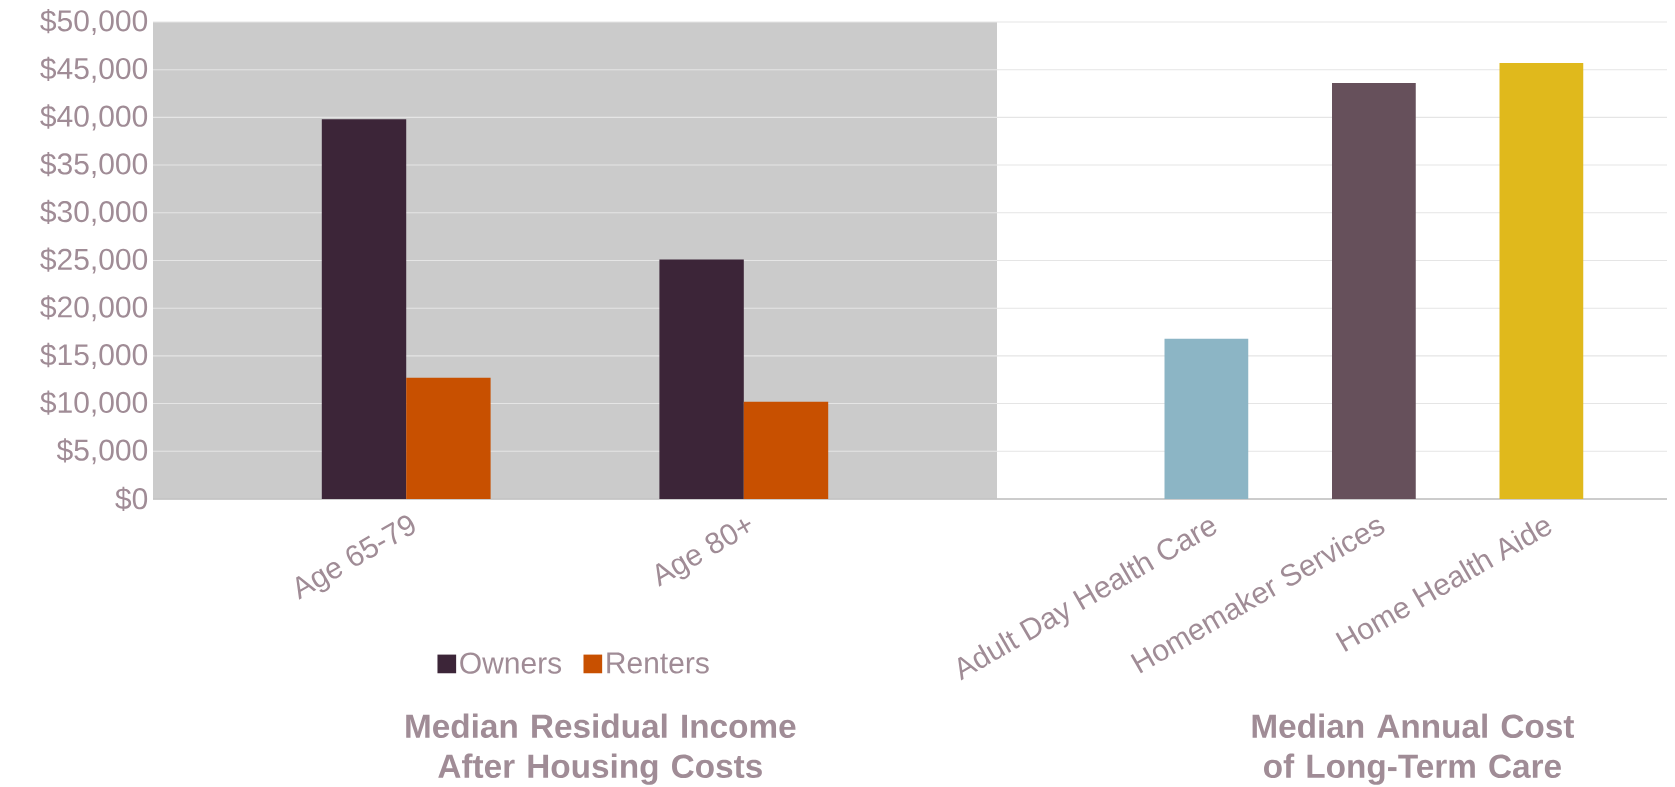 The image size is (1675, 787). What do you see at coordinates (94, 22) in the screenshot?
I see `y-tick-label: $50,000` at bounding box center [94, 22].